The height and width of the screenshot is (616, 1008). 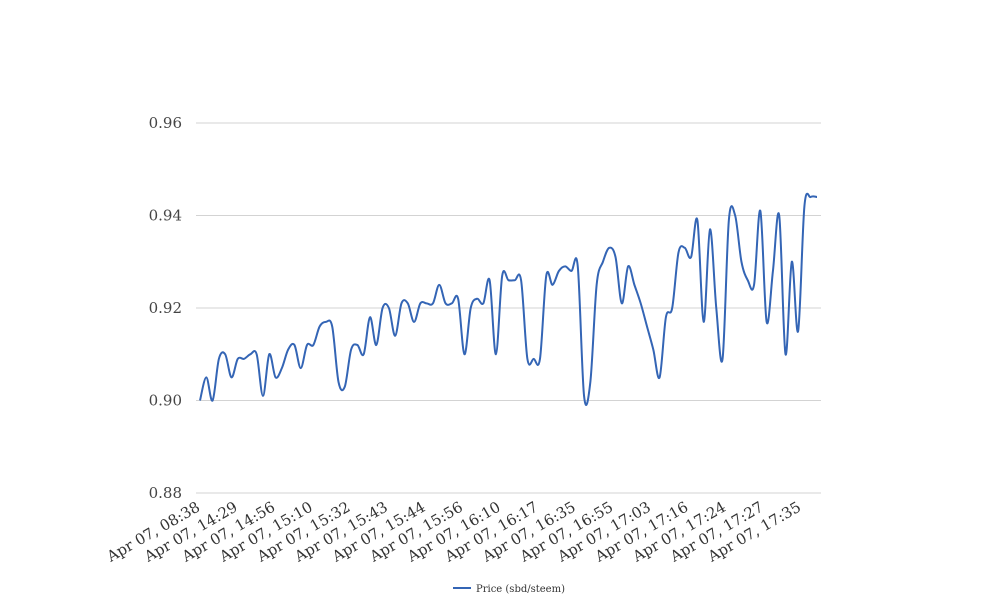 What do you see at coordinates (165, 216) in the screenshot?
I see `y-tick-label: 0.94` at bounding box center [165, 216].